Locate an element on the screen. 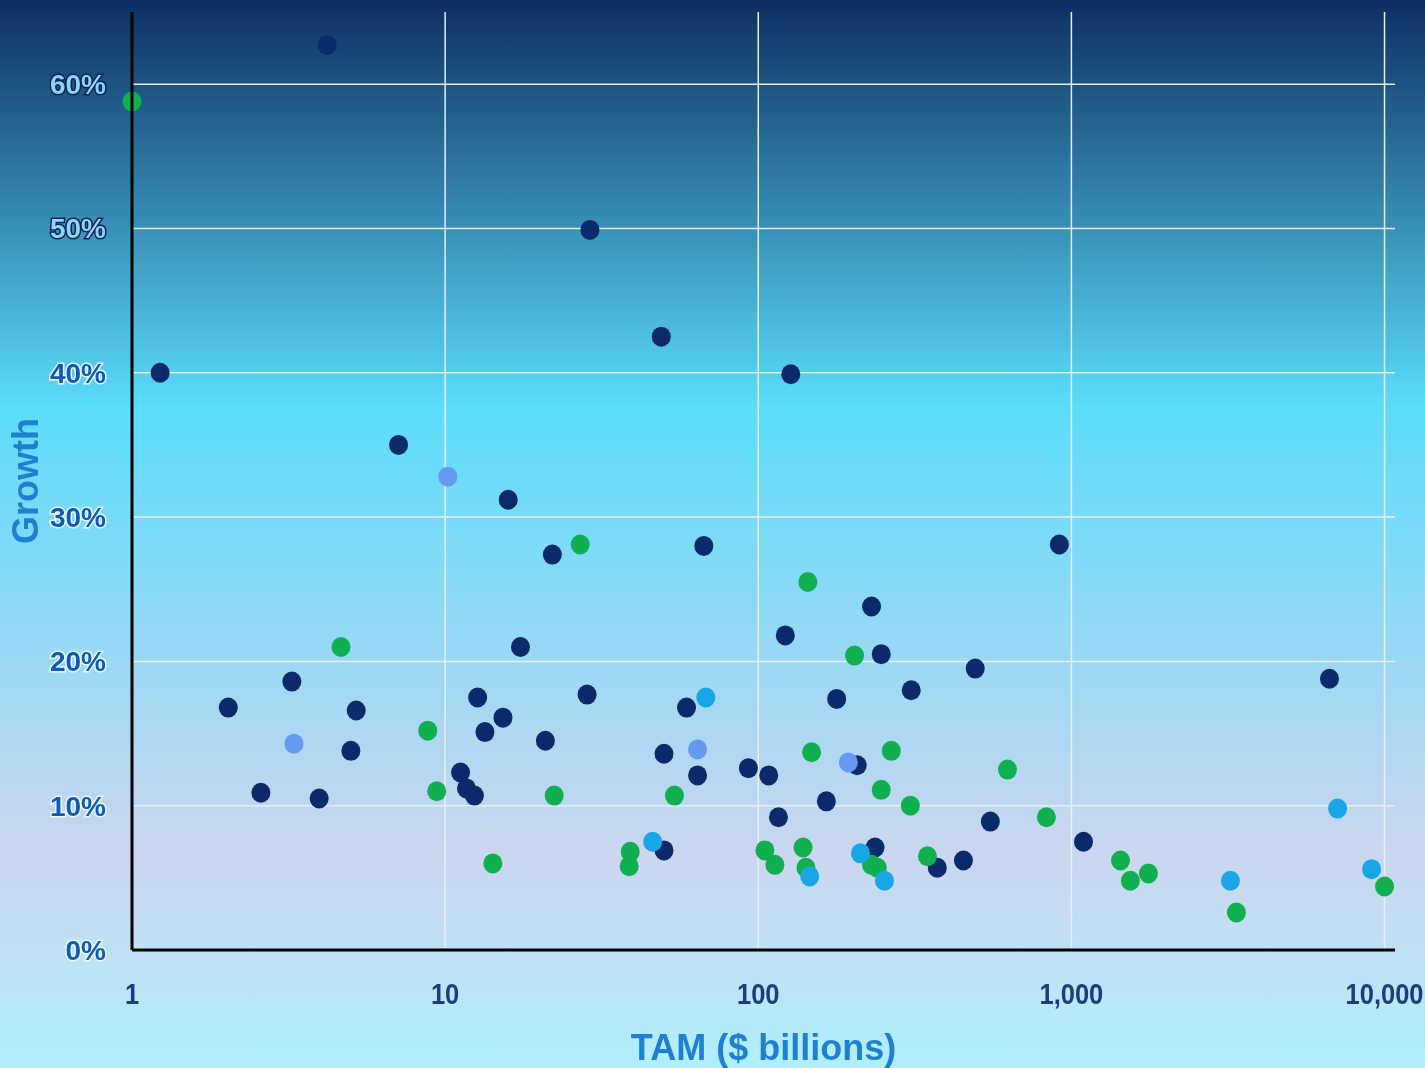 Image resolution: width=1425 pixels, height=1068 pixels. x-tick-label: 100 is located at coordinates (758, 994).